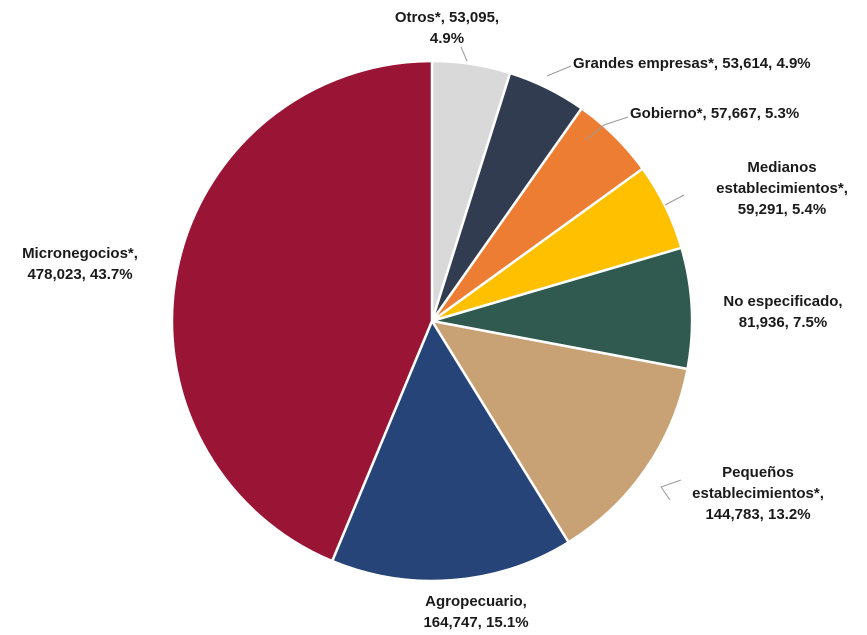 The width and height of the screenshot is (867, 635). I want to click on data-label-medianos-establecimientos: Medianos establecimientos*, 59,291, 5.4%, so click(782, 188).